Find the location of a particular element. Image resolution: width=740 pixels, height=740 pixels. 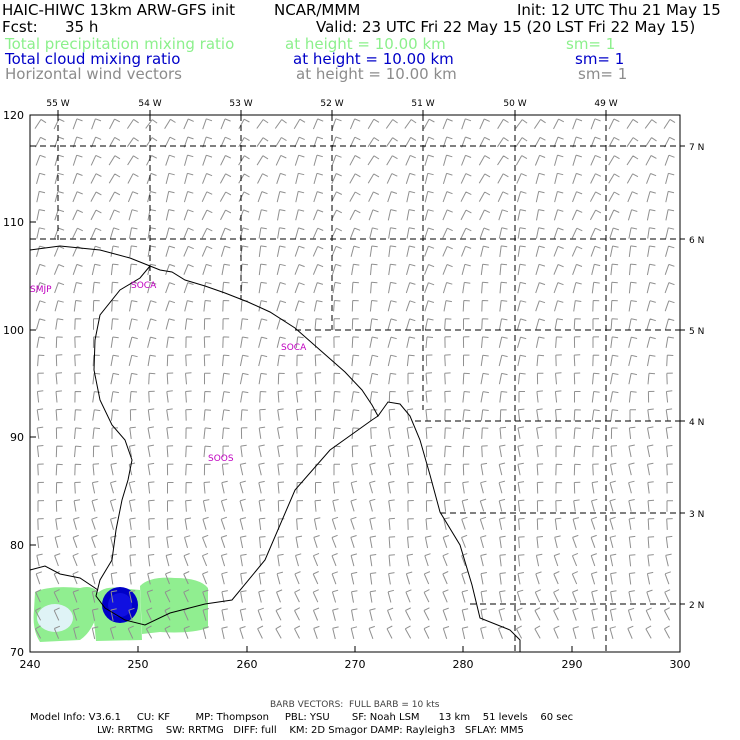

y-tick: 120 is located at coordinates (13, 115).